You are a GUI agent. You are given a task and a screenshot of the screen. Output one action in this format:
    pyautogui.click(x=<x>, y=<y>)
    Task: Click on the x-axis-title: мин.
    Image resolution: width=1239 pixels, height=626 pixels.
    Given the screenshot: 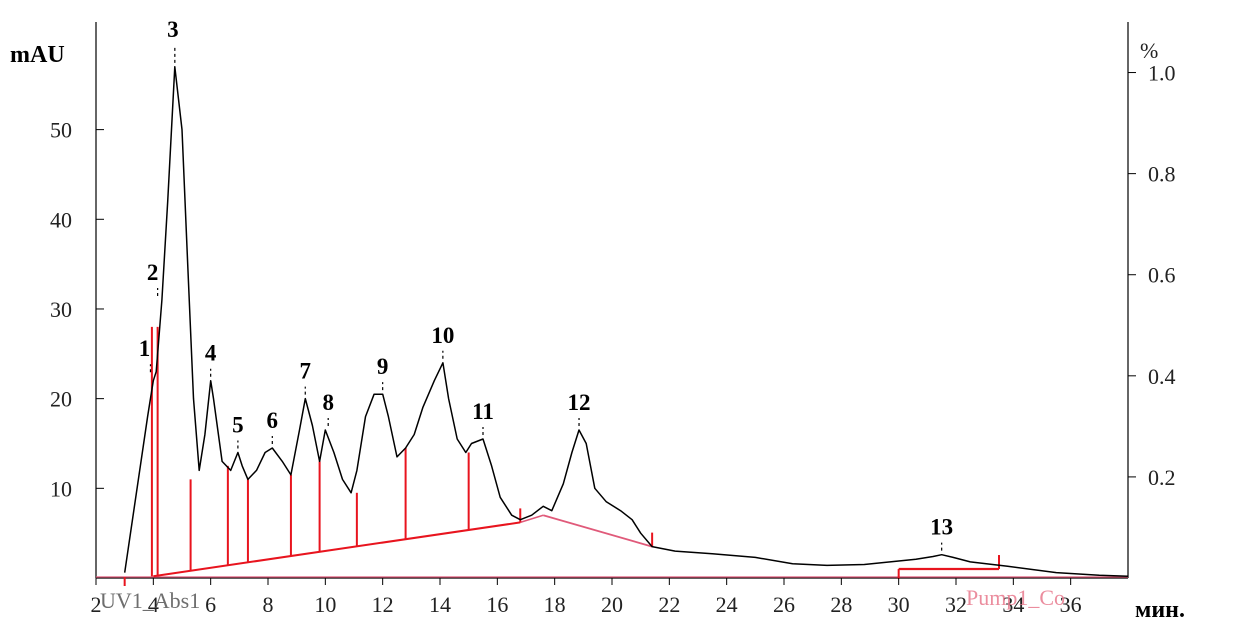 What is the action you would take?
    pyautogui.click(x=1160, y=610)
    